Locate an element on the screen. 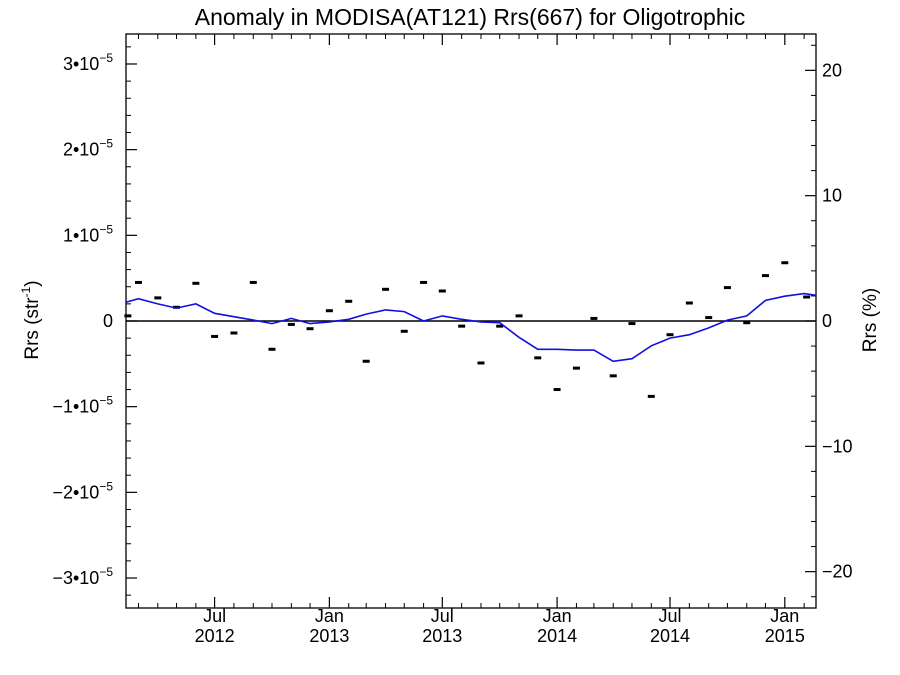 This screenshot has height=675, width=900. left-tick-mantissa: −3•10 is located at coordinates (75, 578).